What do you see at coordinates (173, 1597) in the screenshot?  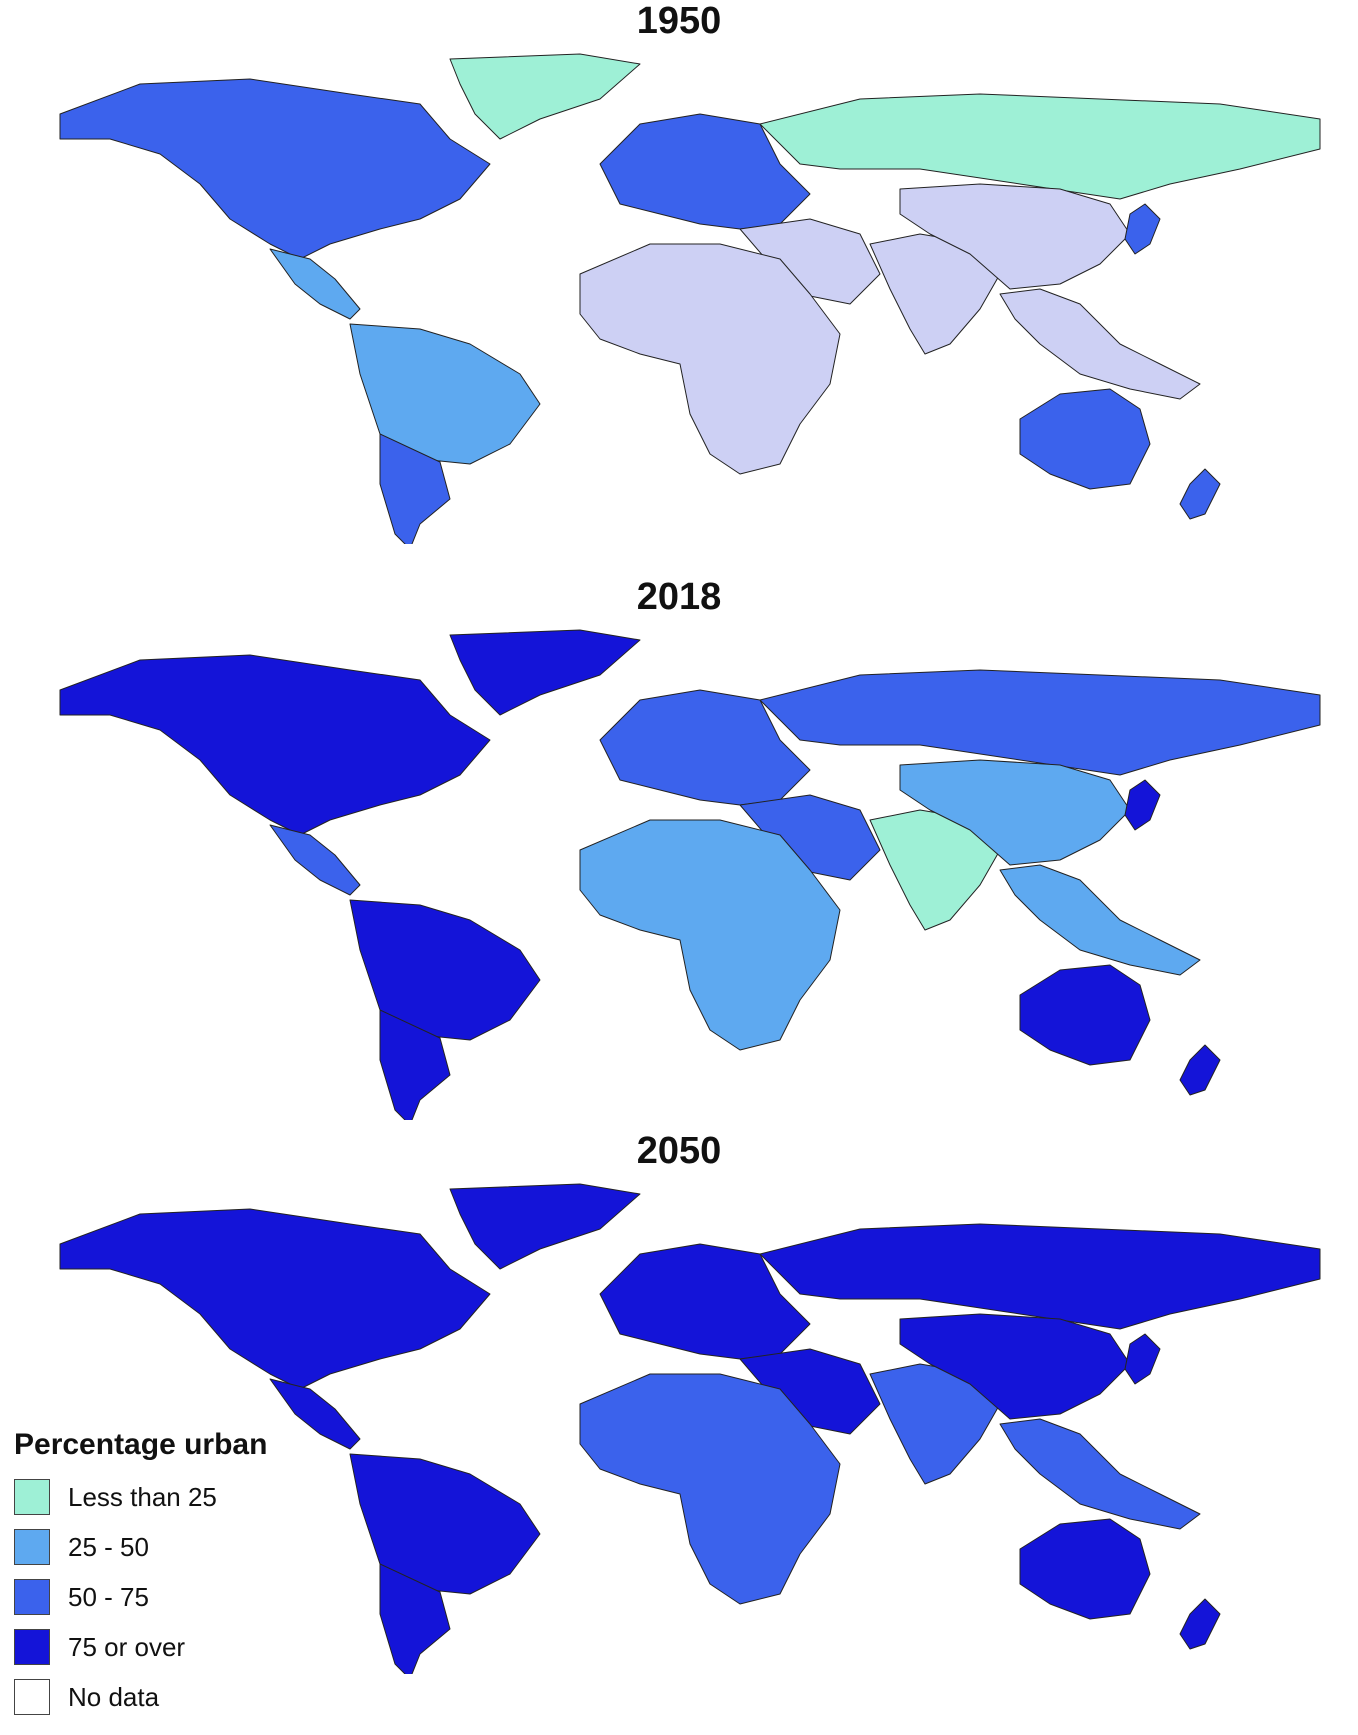 I see `legend-item-50-75: 50 - 75` at bounding box center [173, 1597].